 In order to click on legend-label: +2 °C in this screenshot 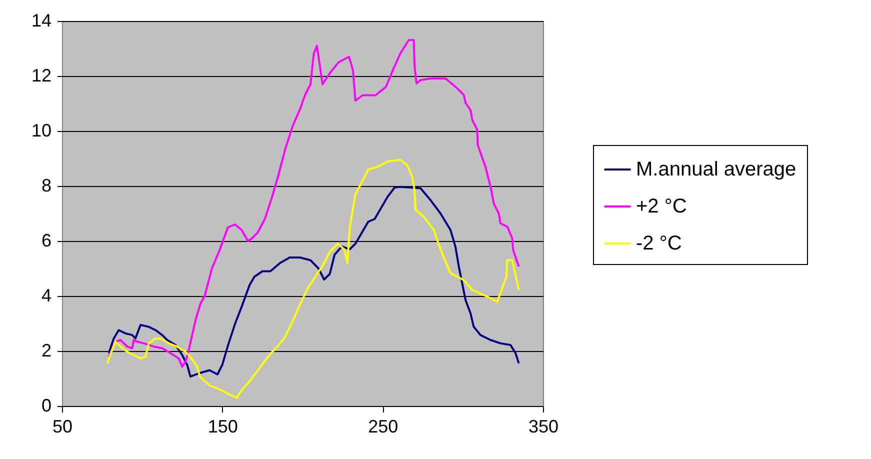, I will do `click(661, 207)`.